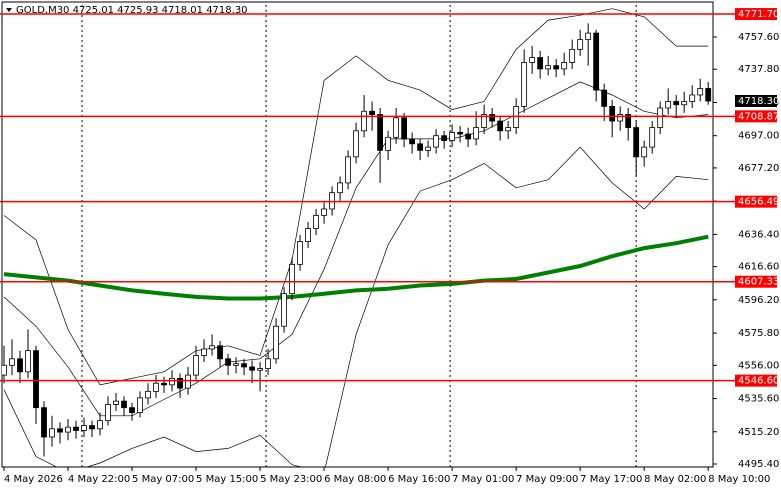 The image size is (781, 489). What do you see at coordinates (758, 432) in the screenshot?
I see `y-tick-label: 4515.20` at bounding box center [758, 432].